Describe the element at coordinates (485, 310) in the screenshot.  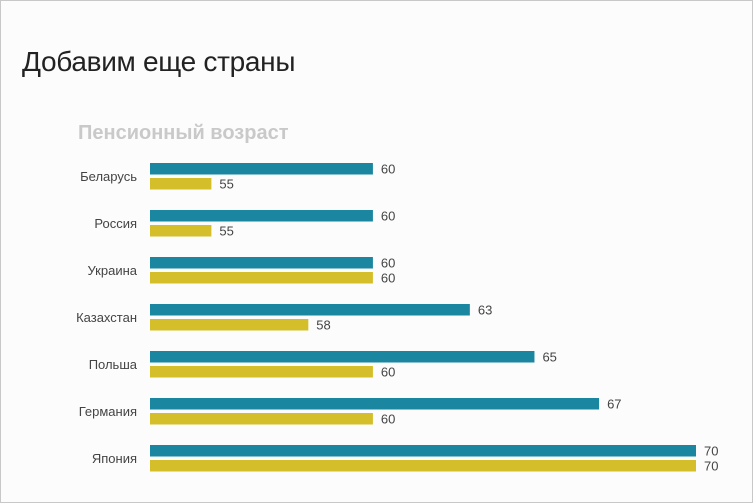
I see `data-label: 63` at that location.